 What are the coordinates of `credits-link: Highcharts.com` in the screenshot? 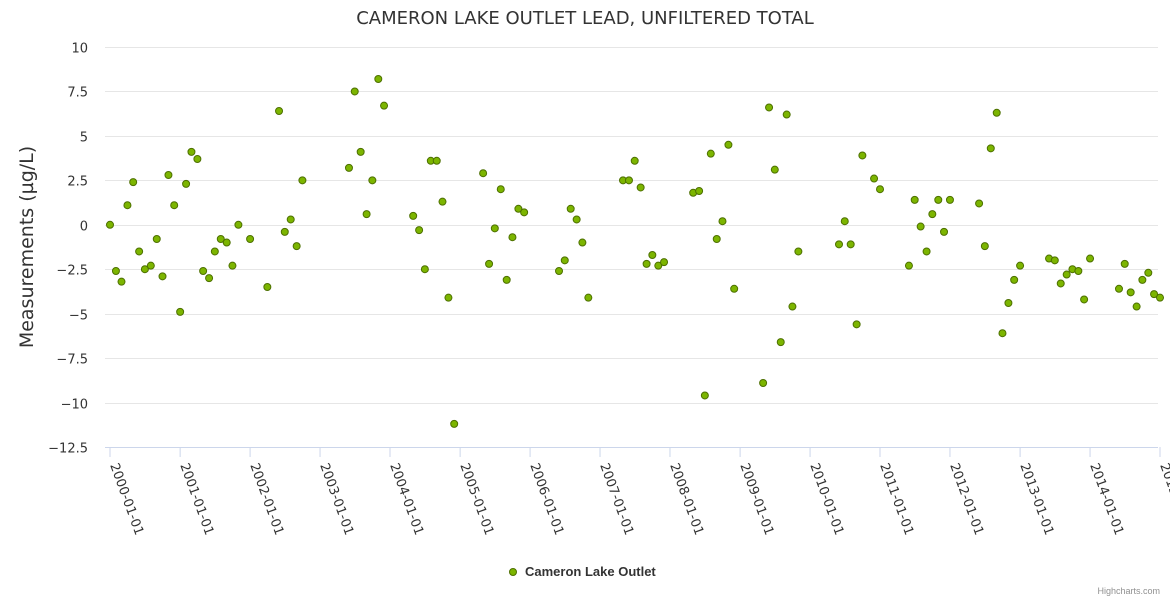 It's located at (1128, 591).